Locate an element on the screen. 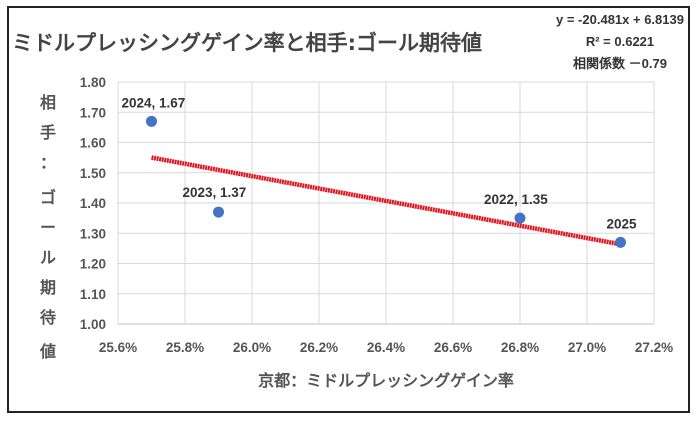 This screenshot has width=700, height=421. y-tick-label: 1.30 is located at coordinates (93, 233).